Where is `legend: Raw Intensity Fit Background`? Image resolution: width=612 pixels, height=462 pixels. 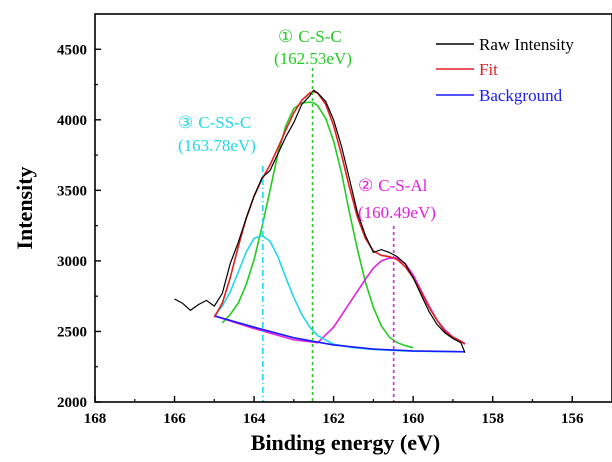 legend: Raw Intensity Fit Background is located at coordinates (505, 70).